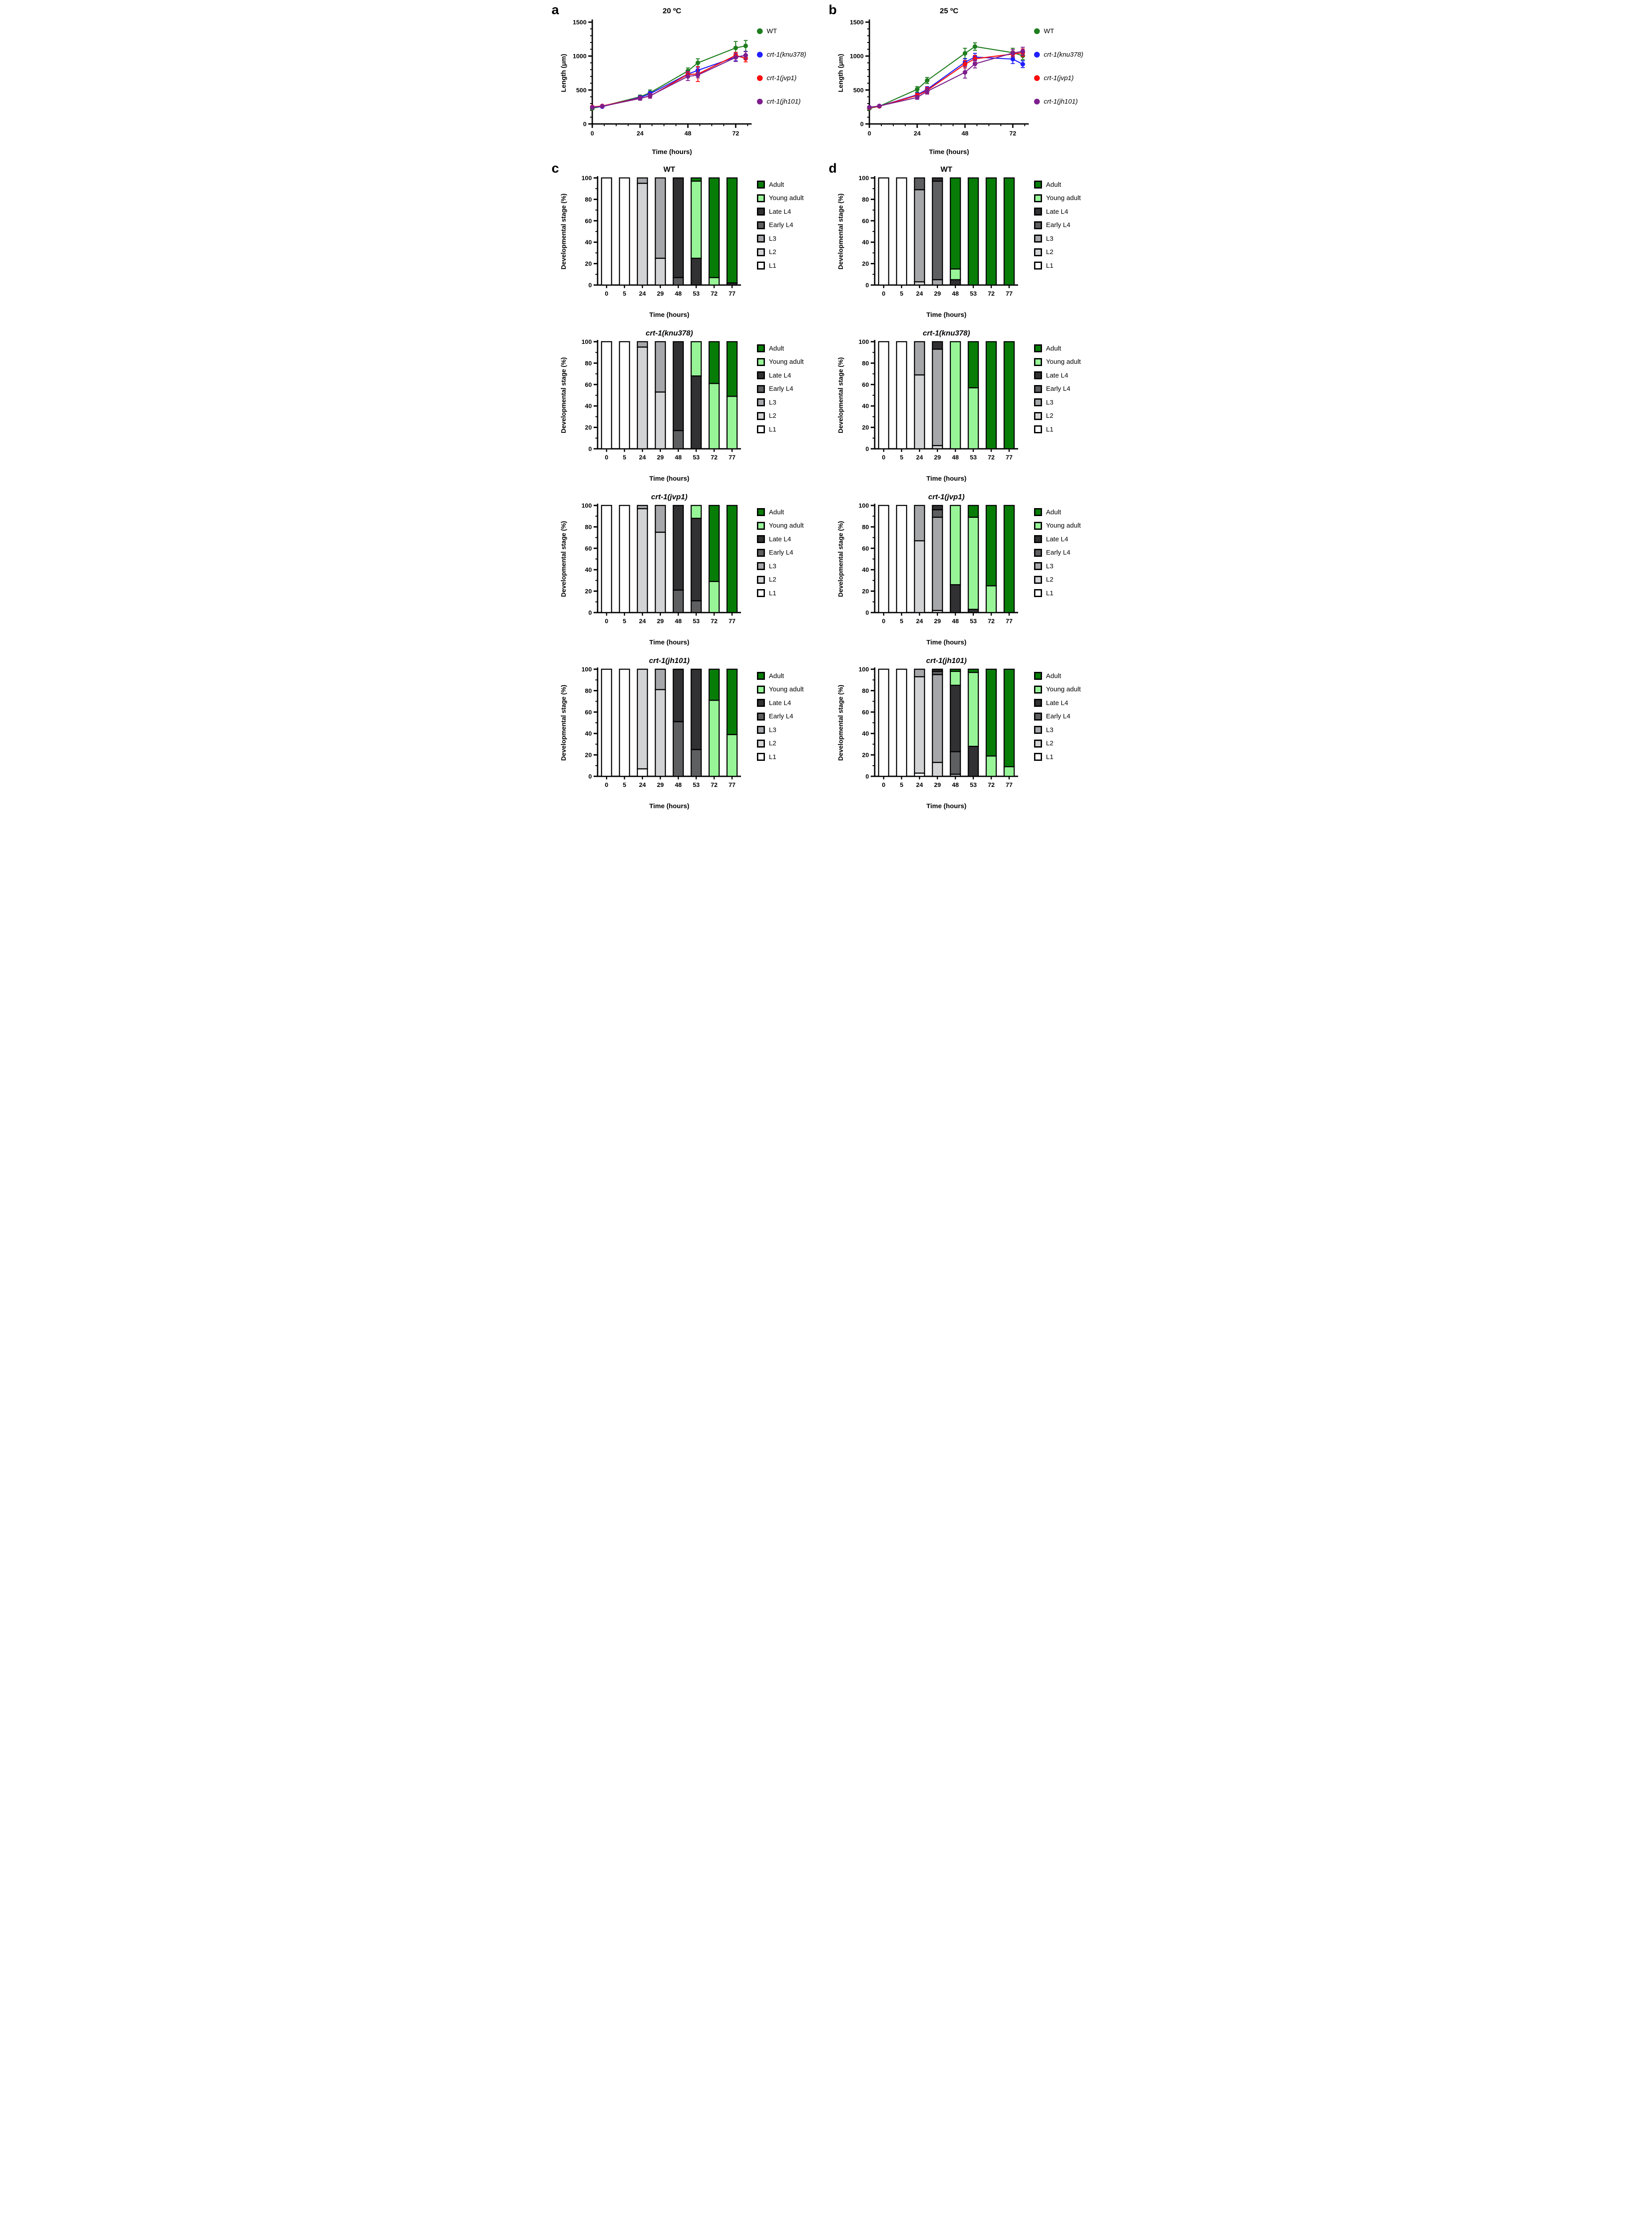 The image size is (1652, 2213). Describe the element at coordinates (1058, 66) in the screenshot. I see `series-legend-25c: WT crt-1(knu378) crt-1(jvp1) crt-1(jh101)` at that location.